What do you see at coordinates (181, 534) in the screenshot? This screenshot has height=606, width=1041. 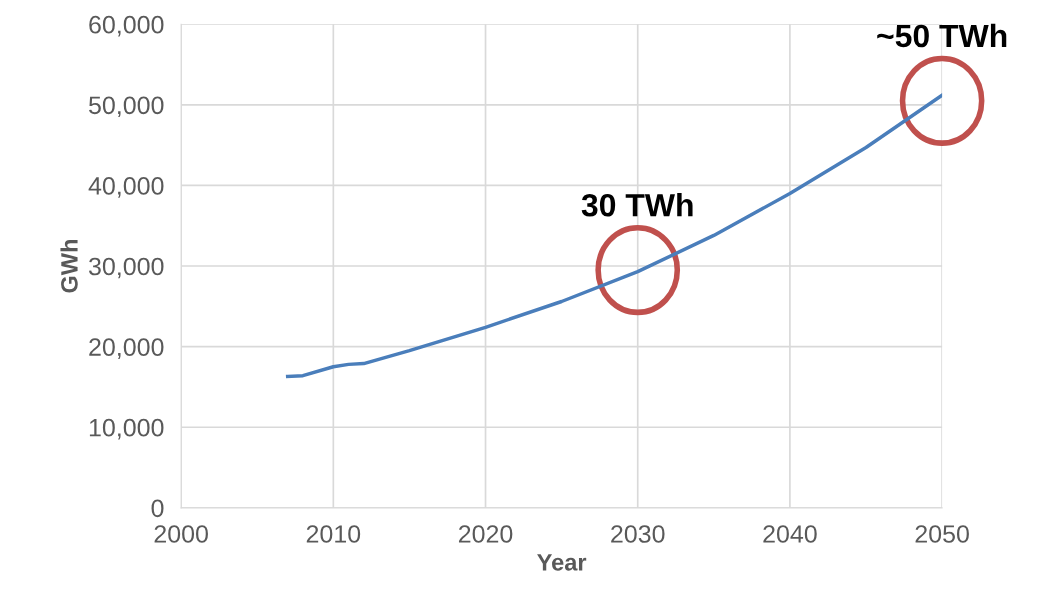 I see `x-tick-label: 2000` at bounding box center [181, 534].